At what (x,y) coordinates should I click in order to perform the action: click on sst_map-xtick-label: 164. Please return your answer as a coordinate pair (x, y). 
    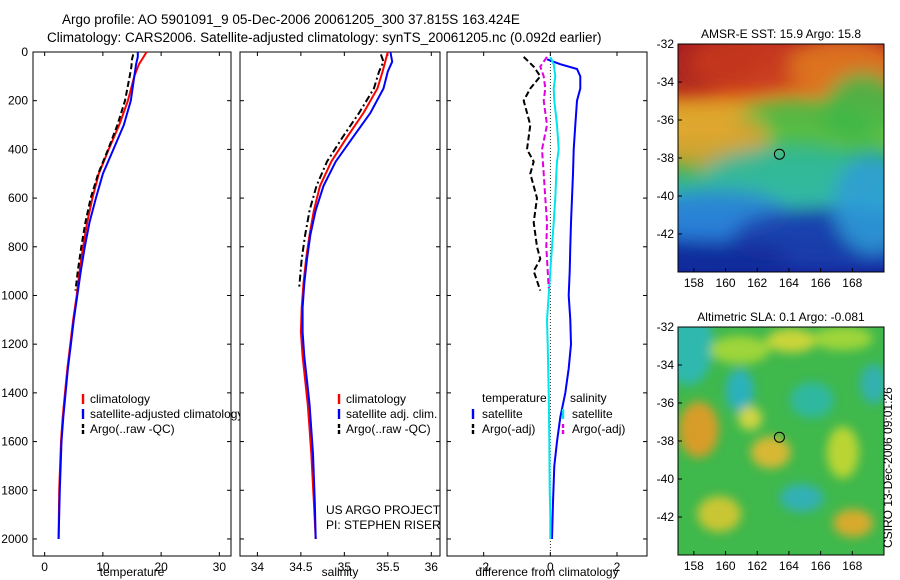
    Looking at the image, I should click on (789, 283).